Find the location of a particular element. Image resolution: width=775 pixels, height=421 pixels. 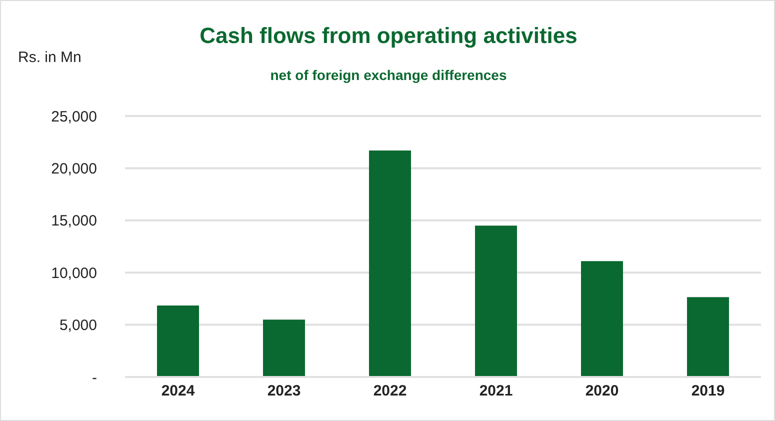

x-tick-label: 2023 is located at coordinates (284, 391).